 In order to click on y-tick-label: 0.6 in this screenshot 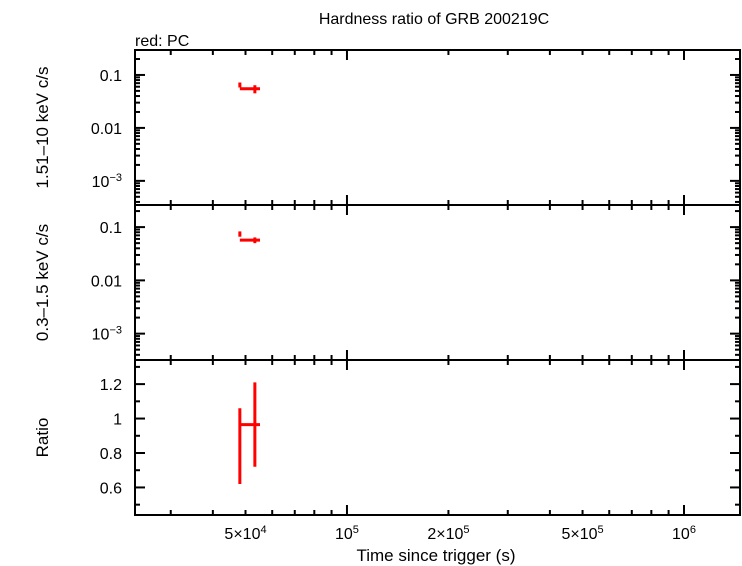, I will do `click(111, 488)`.